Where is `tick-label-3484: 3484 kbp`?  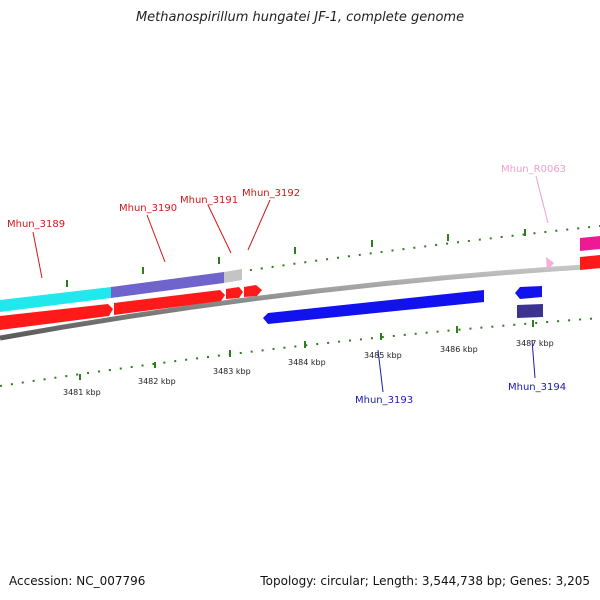
tick-label-3484: 3484 kbp is located at coordinates (307, 362).